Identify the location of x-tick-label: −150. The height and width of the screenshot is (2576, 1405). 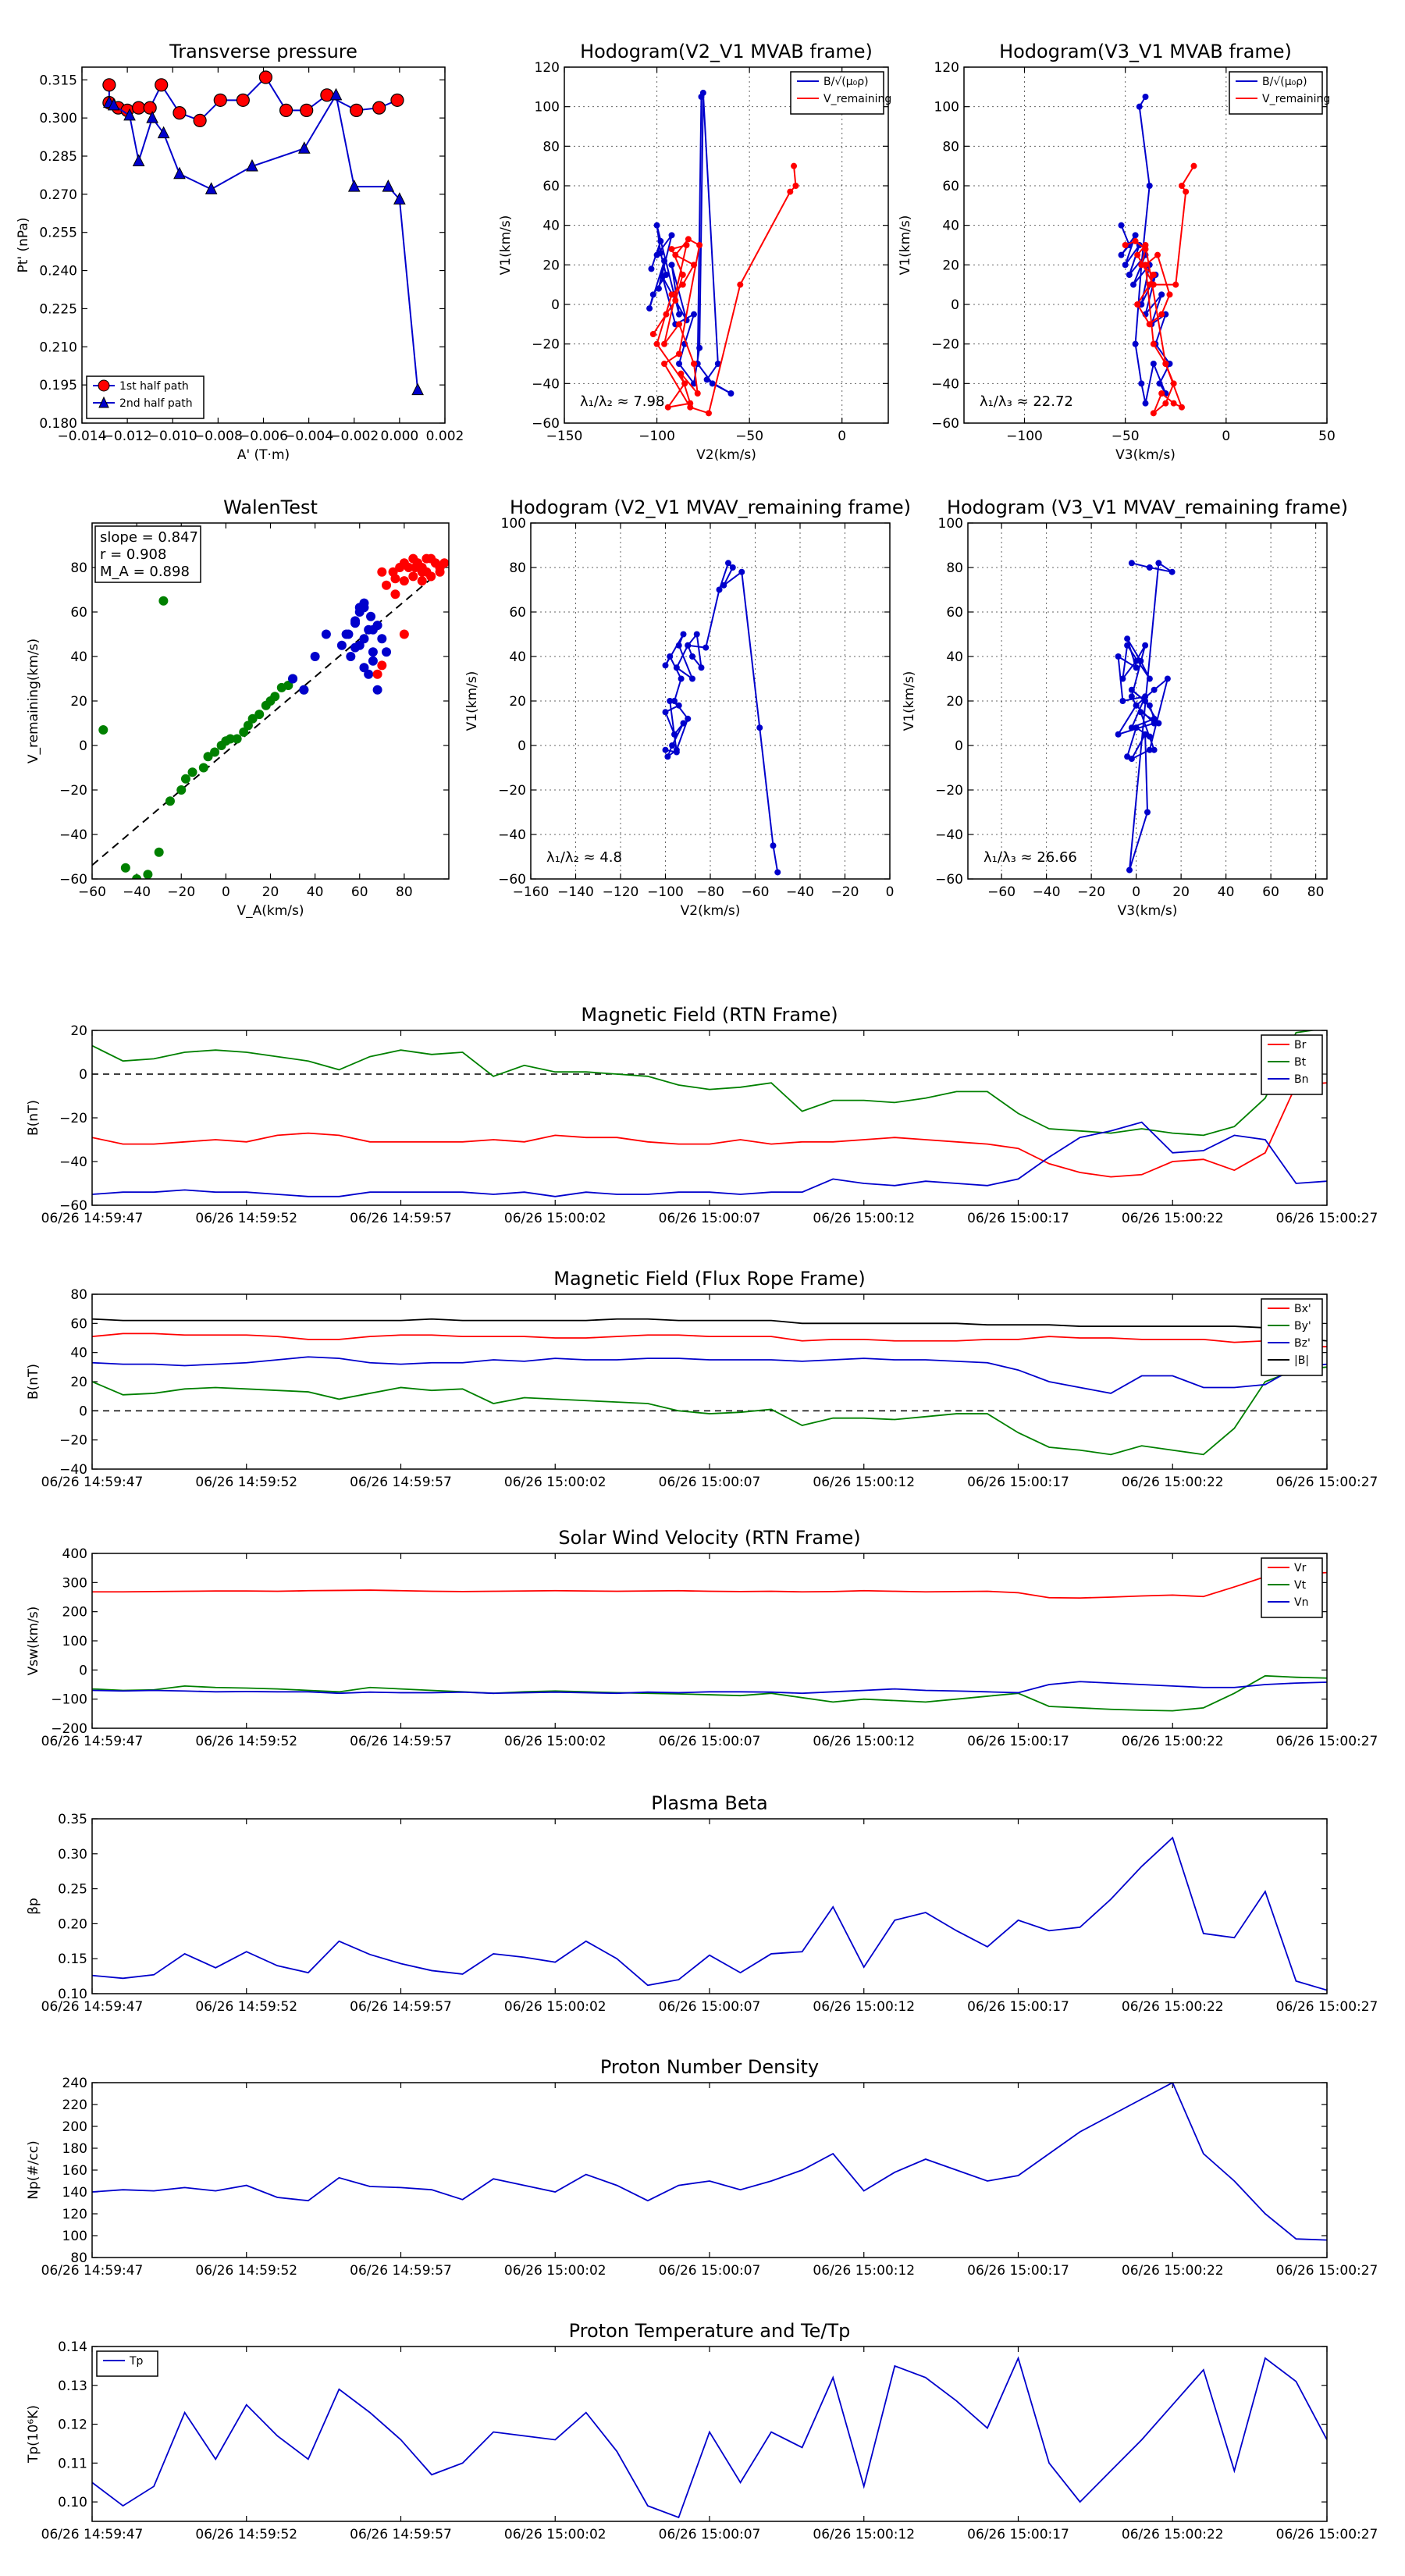
(565, 436).